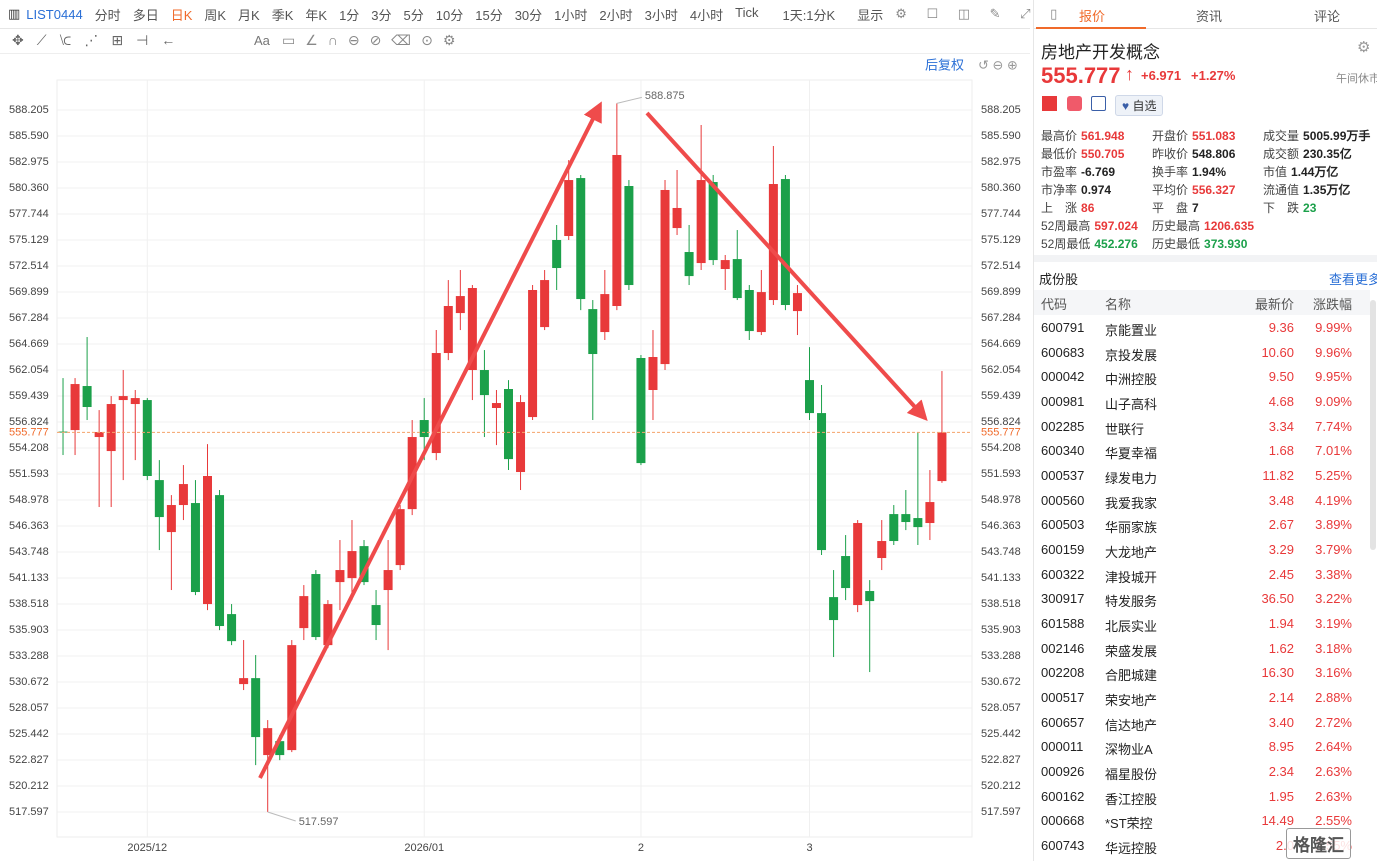 The height and width of the screenshot is (861, 1377). What do you see at coordinates (1001, 734) in the screenshot?
I see `y-tick-label-right: 525.442` at bounding box center [1001, 734].